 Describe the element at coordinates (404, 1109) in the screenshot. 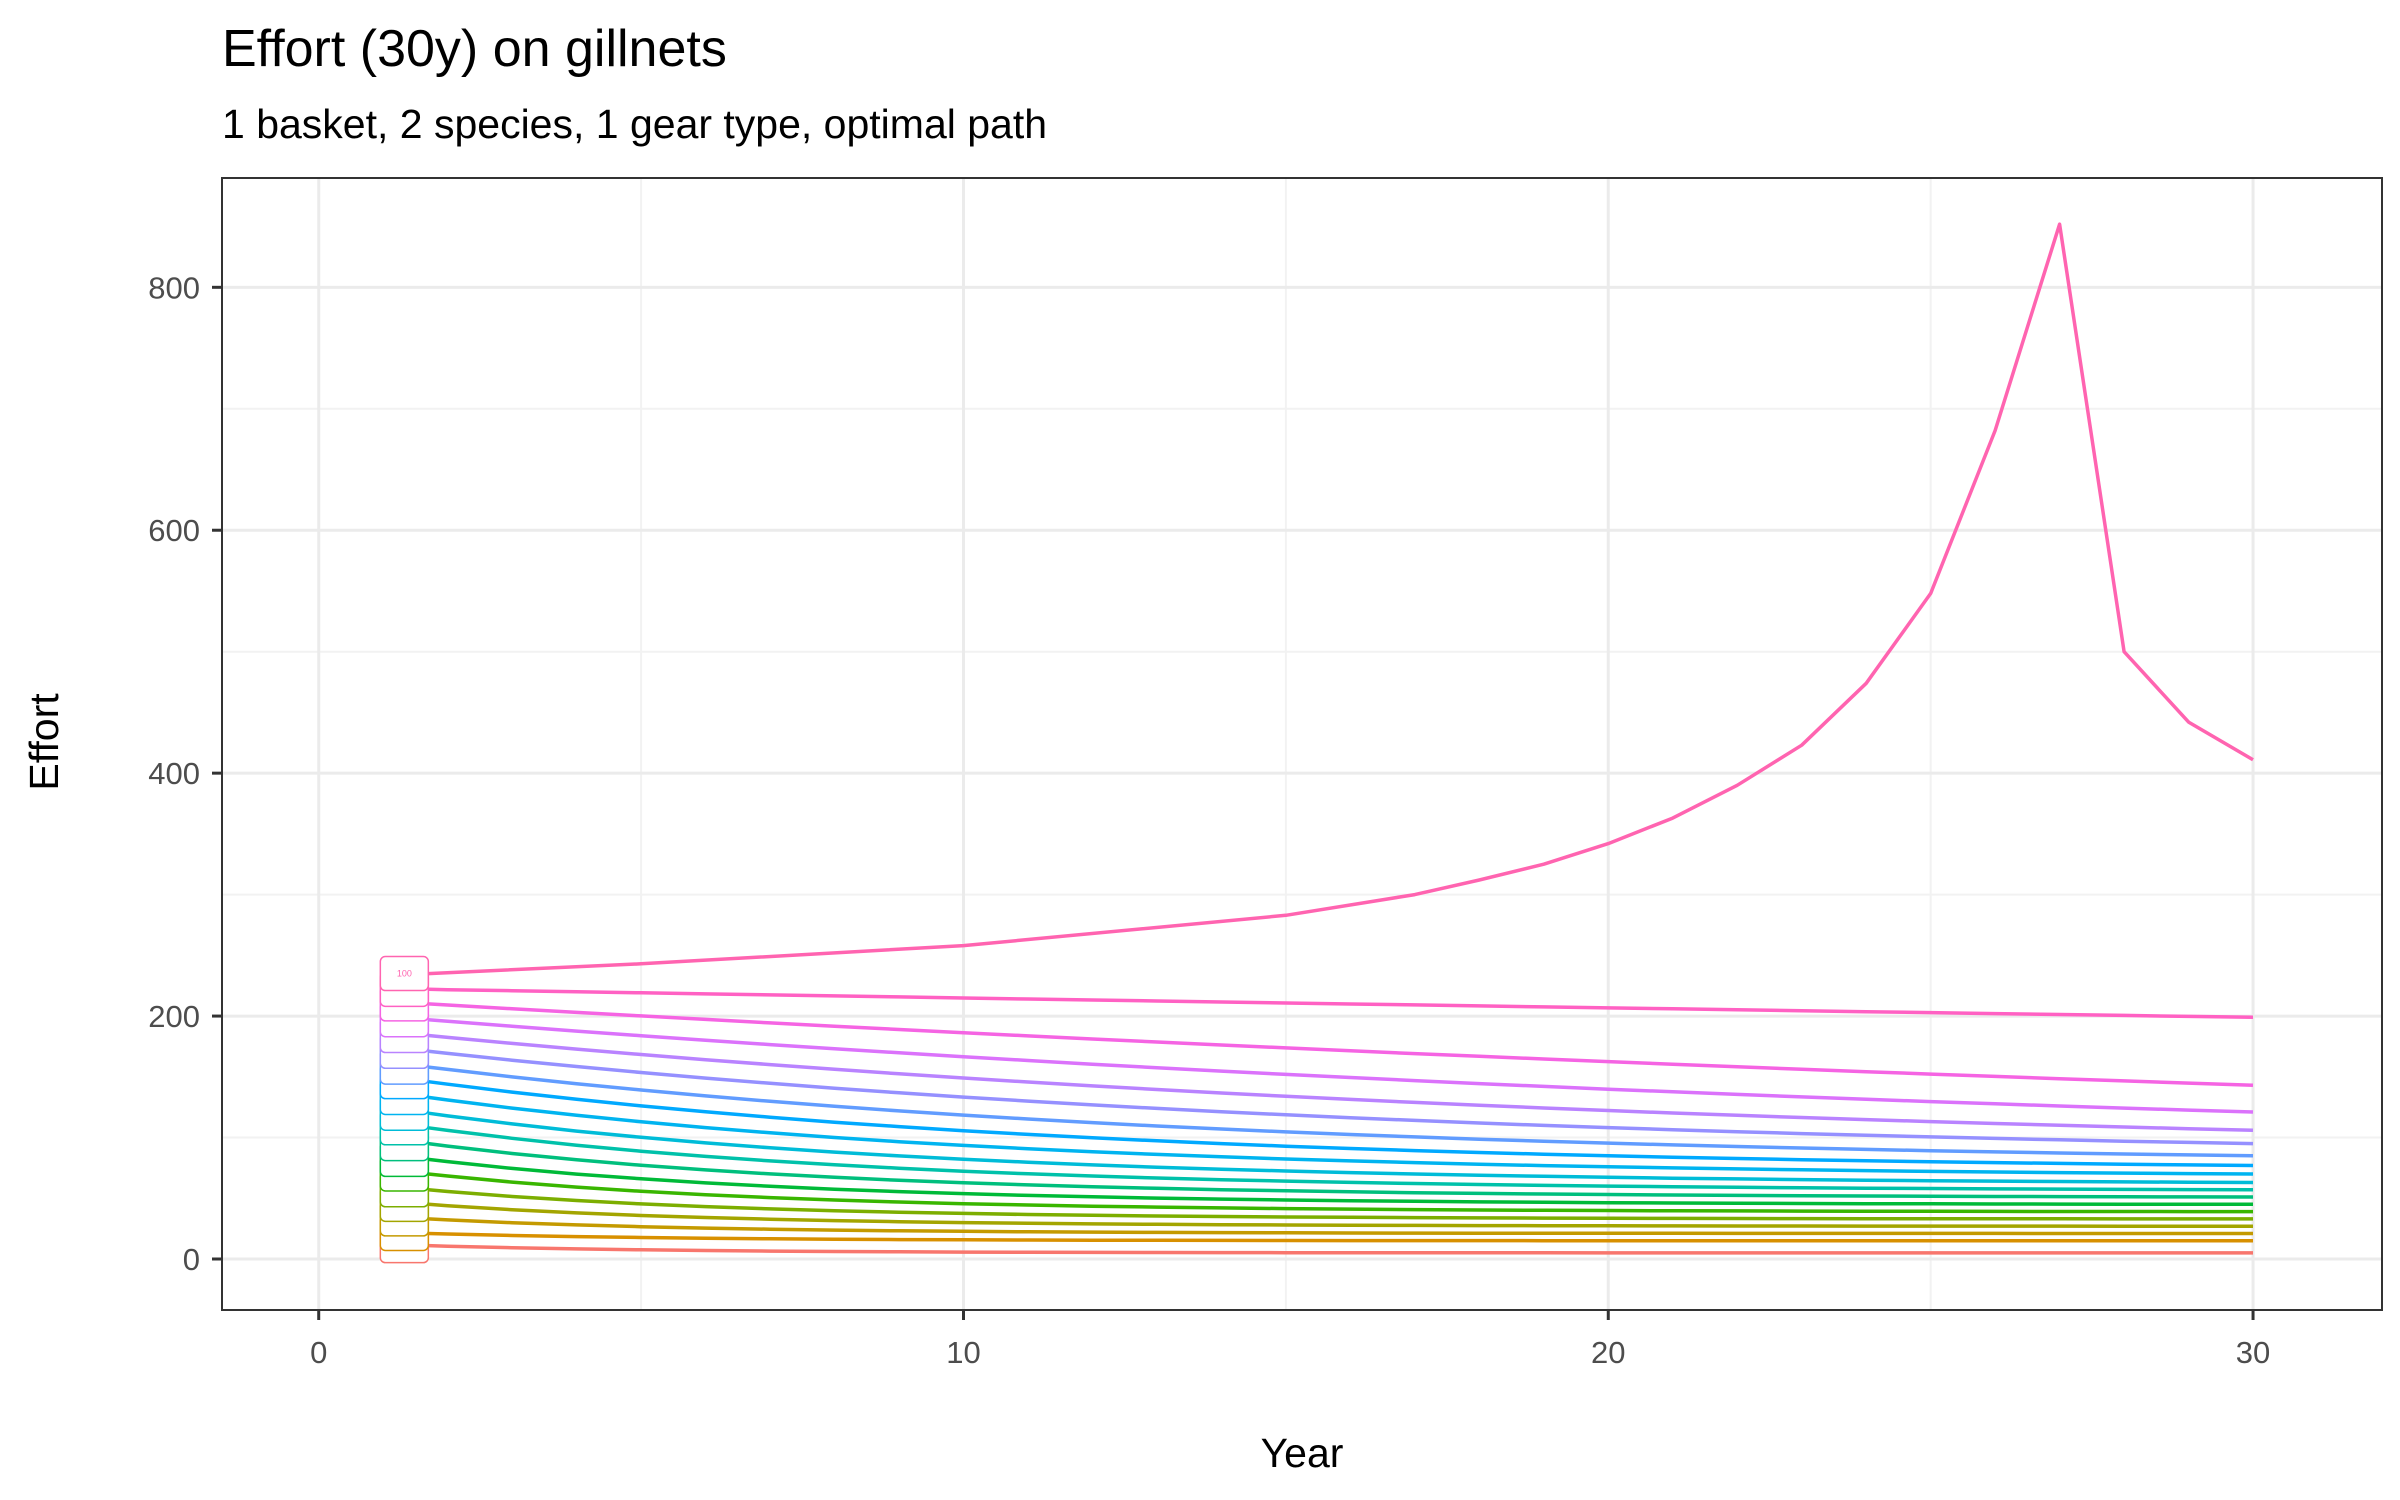

I see `line-label-boxes: 100` at that location.